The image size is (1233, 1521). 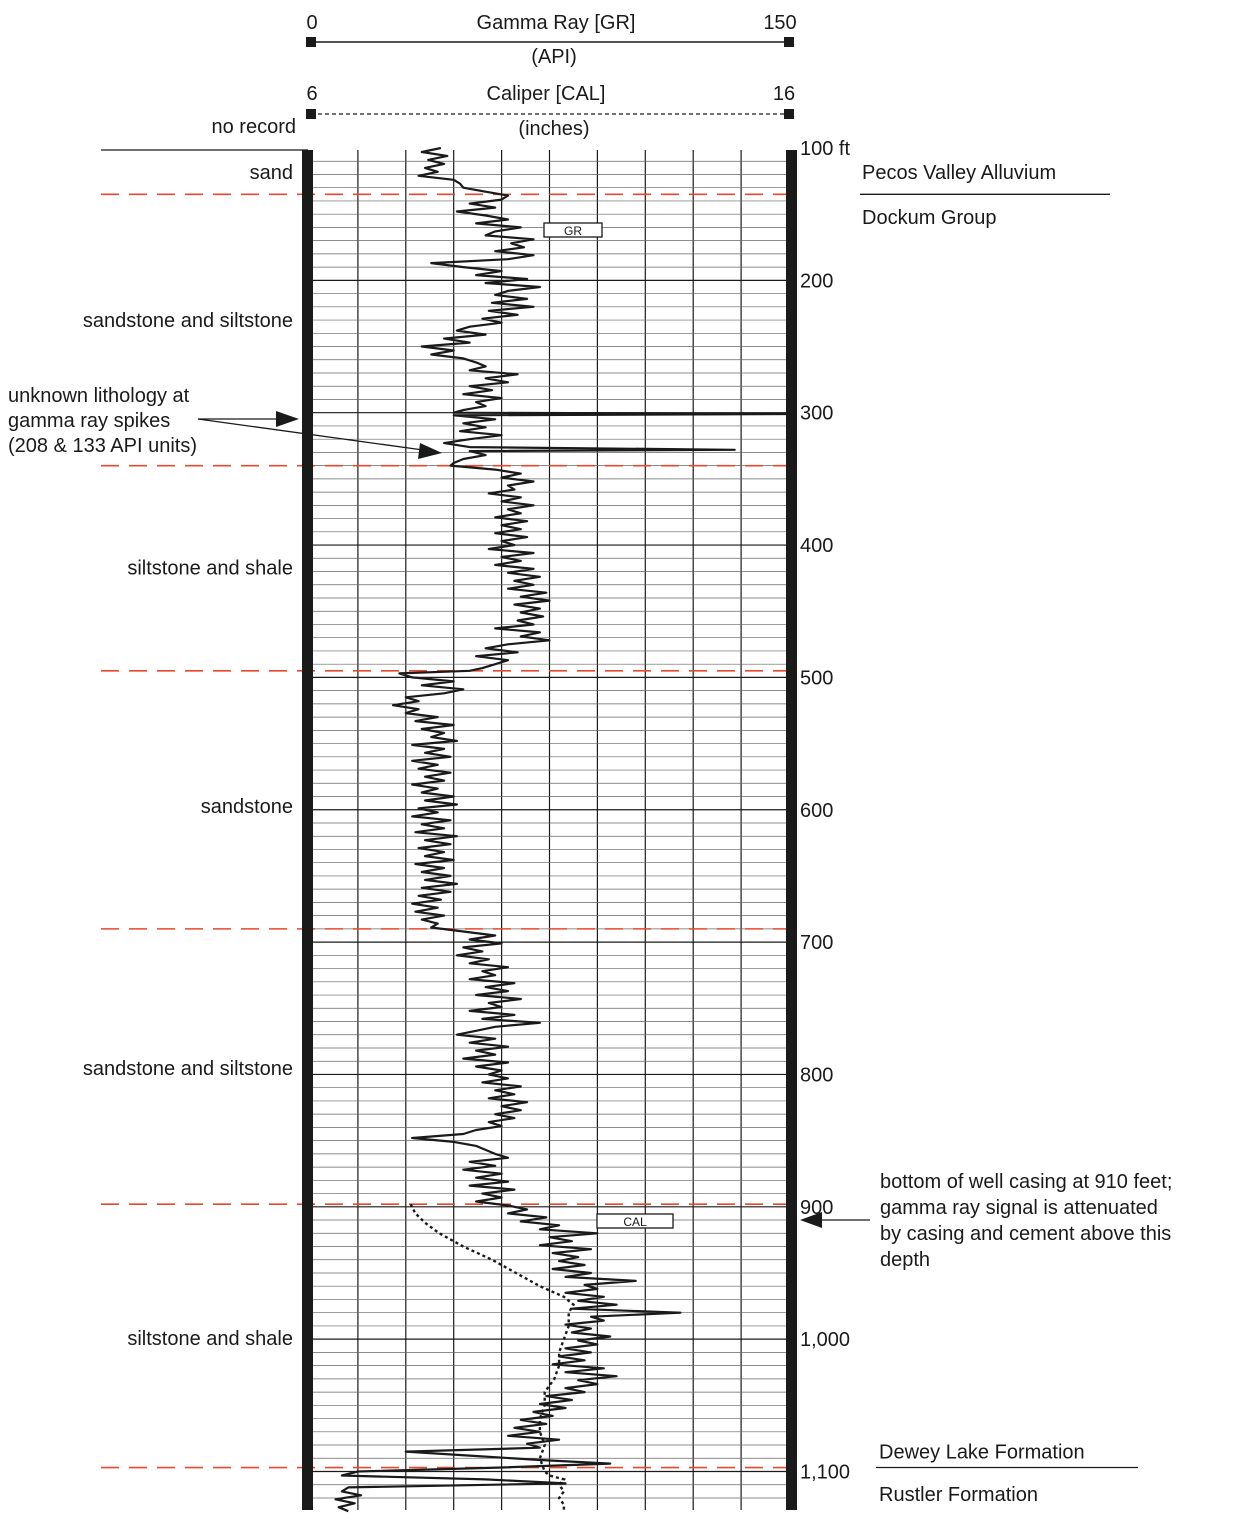 I want to click on gr-scale-unit: (API), so click(x=554, y=57).